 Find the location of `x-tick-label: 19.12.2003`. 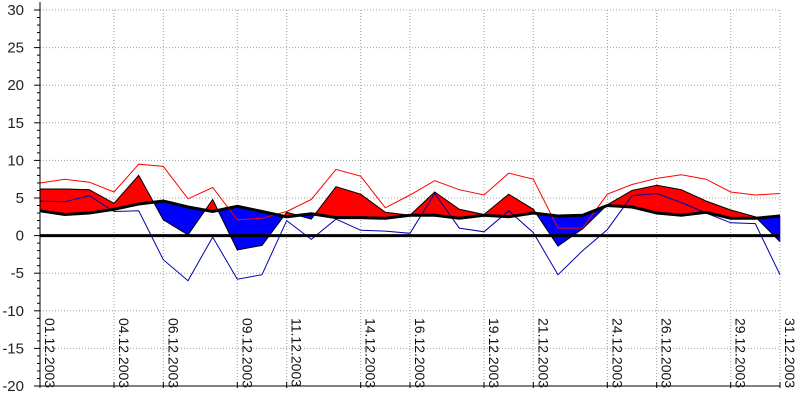

x-tick-label: 19.12.2003 is located at coordinates (494, 353).